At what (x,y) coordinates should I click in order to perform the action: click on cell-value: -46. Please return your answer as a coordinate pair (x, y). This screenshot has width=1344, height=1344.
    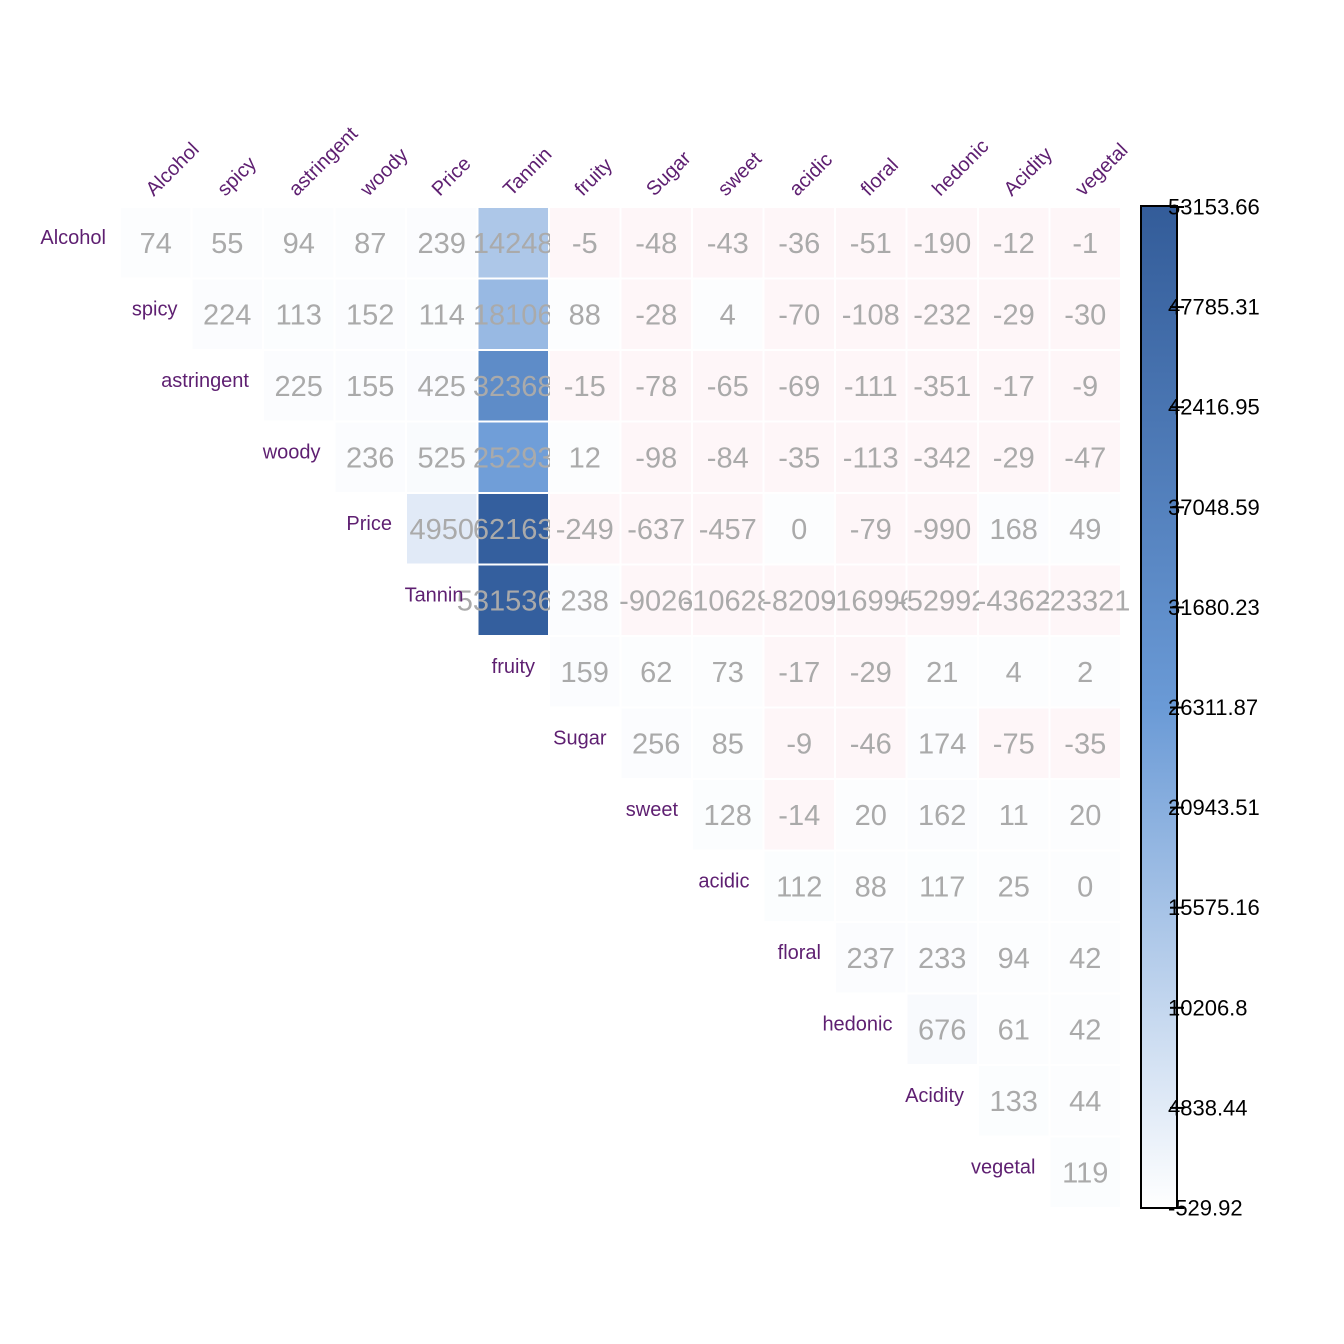
    Looking at the image, I should click on (871, 744).